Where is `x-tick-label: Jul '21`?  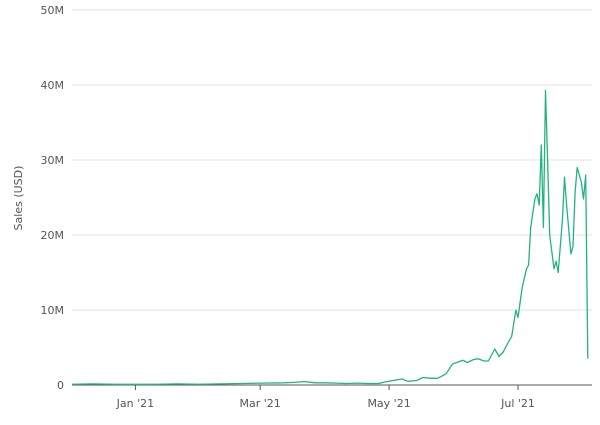 x-tick-label: Jul '21 is located at coordinates (517, 403).